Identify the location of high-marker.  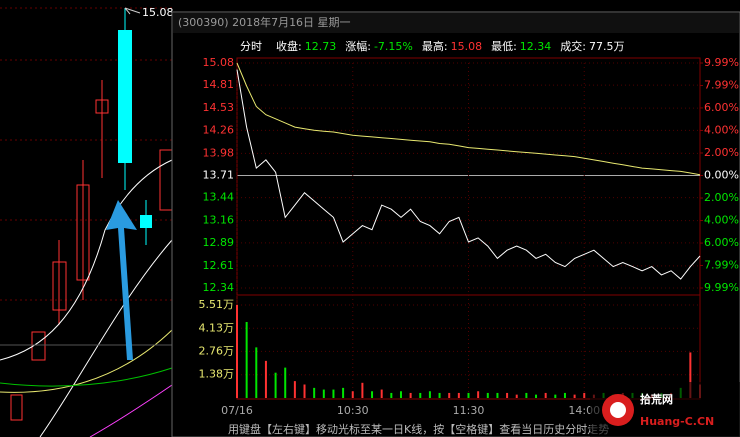
(132, 11).